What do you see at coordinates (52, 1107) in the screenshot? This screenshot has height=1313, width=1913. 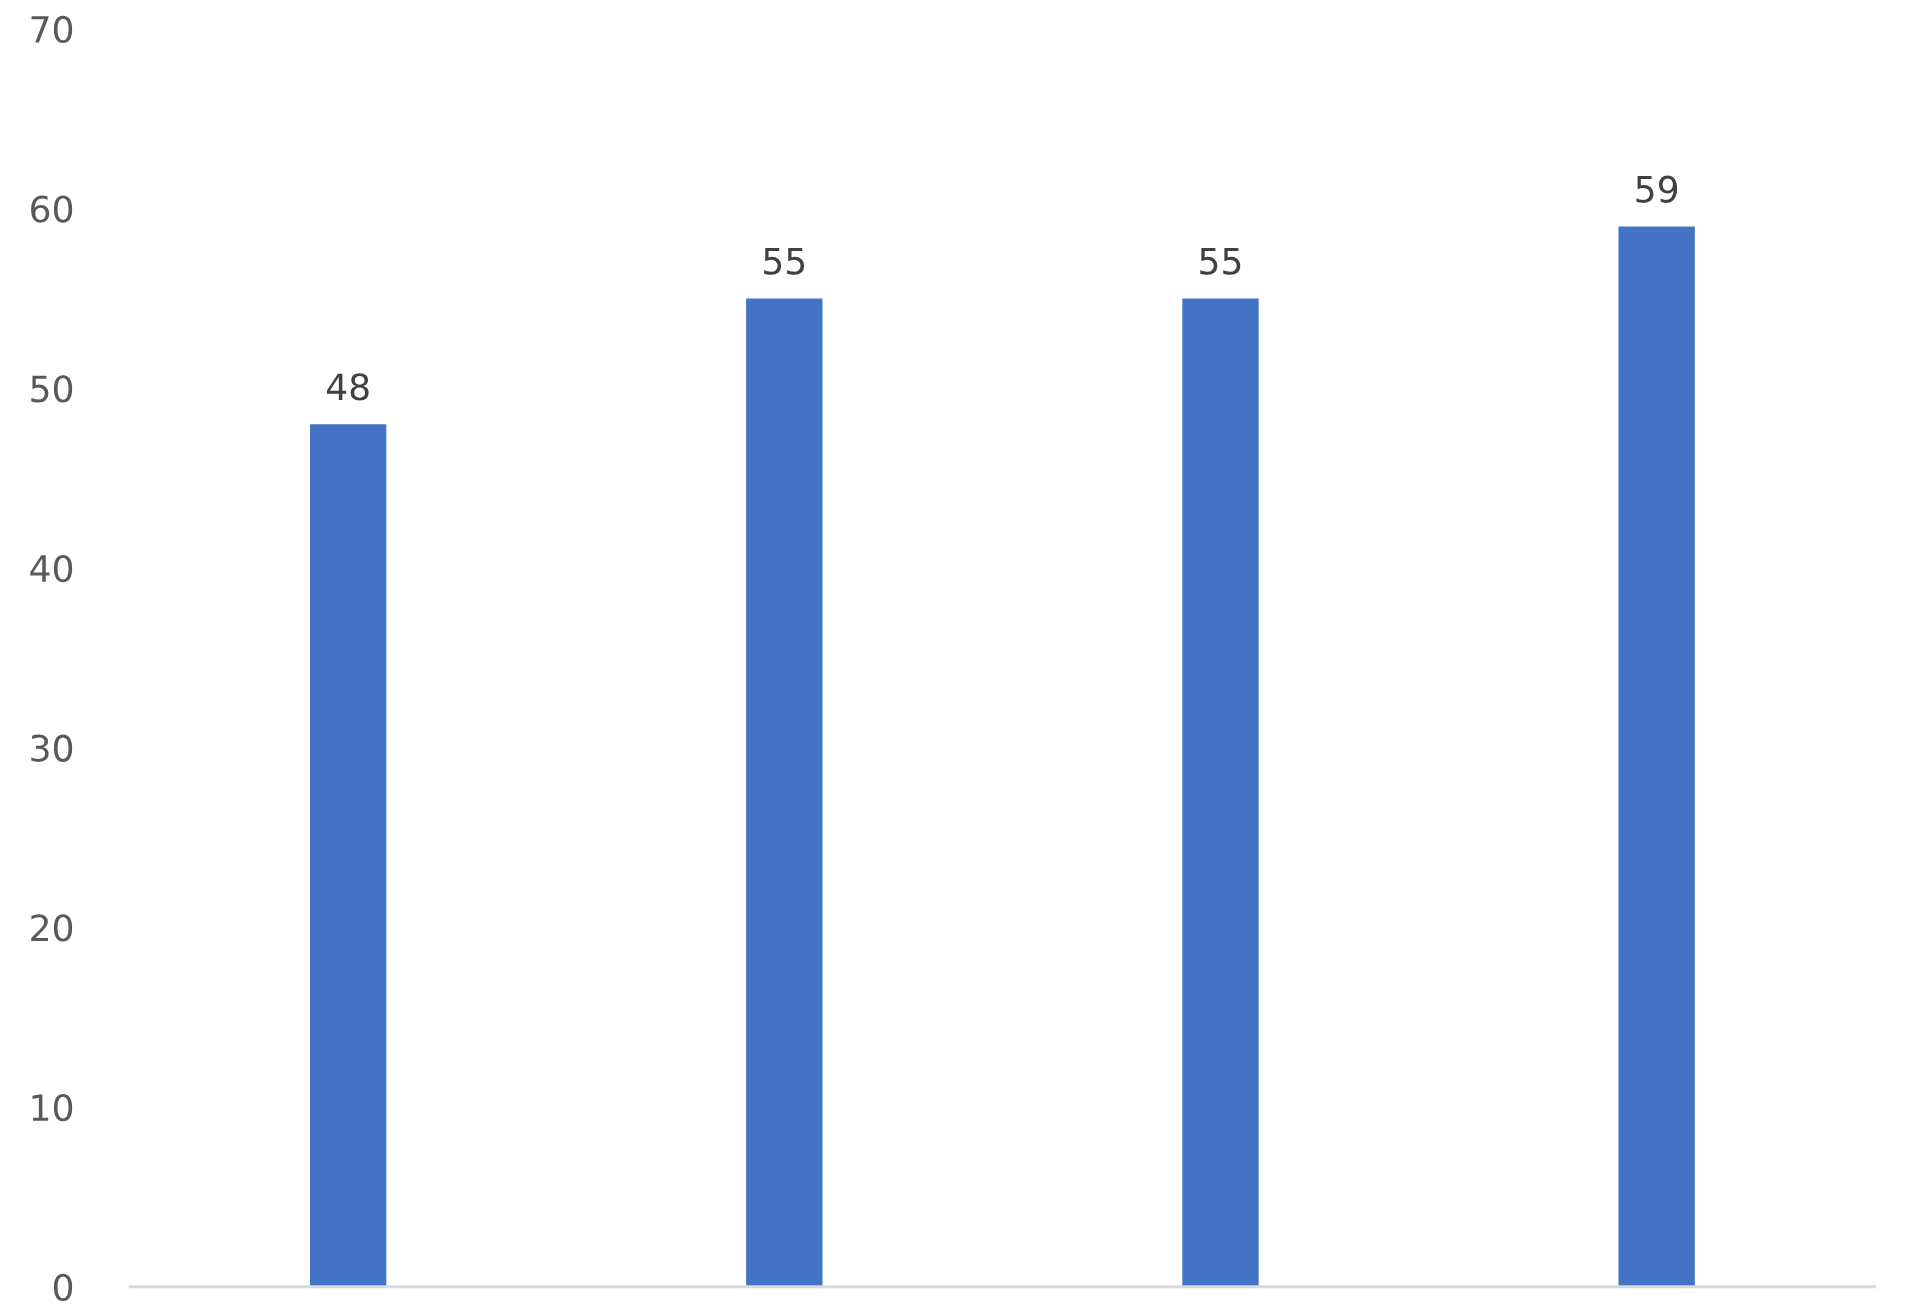 I see `y-tick-label: 10` at bounding box center [52, 1107].